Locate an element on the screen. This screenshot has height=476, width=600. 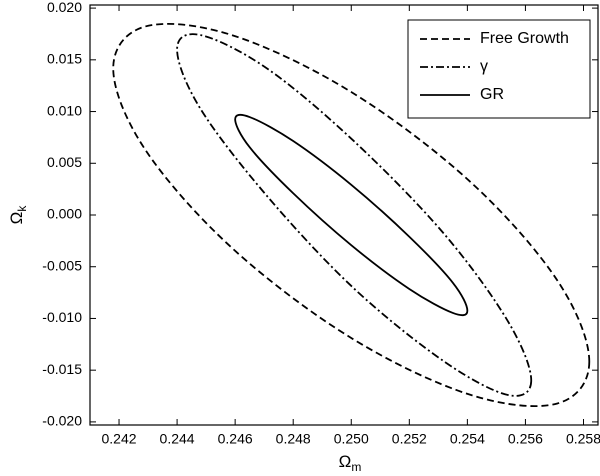
y-tick-label: -0.005 is located at coordinates (62, 265).